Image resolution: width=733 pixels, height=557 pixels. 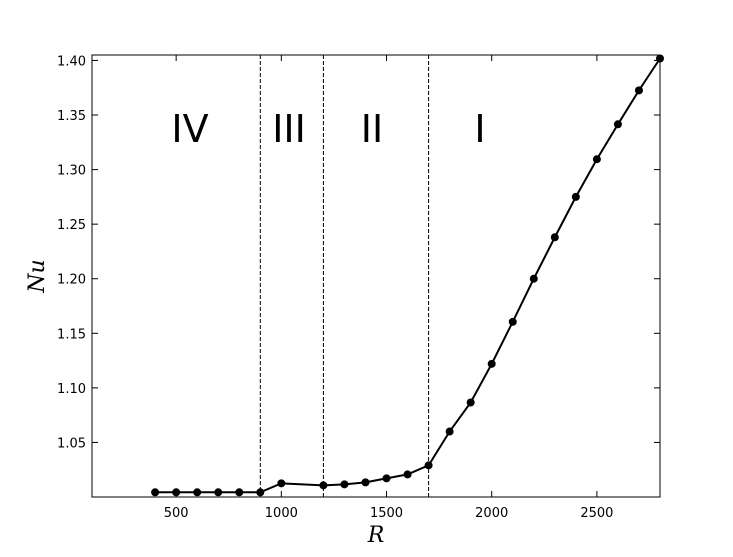 I want to click on y-tick-label: 1.25, so click(x=71, y=225).